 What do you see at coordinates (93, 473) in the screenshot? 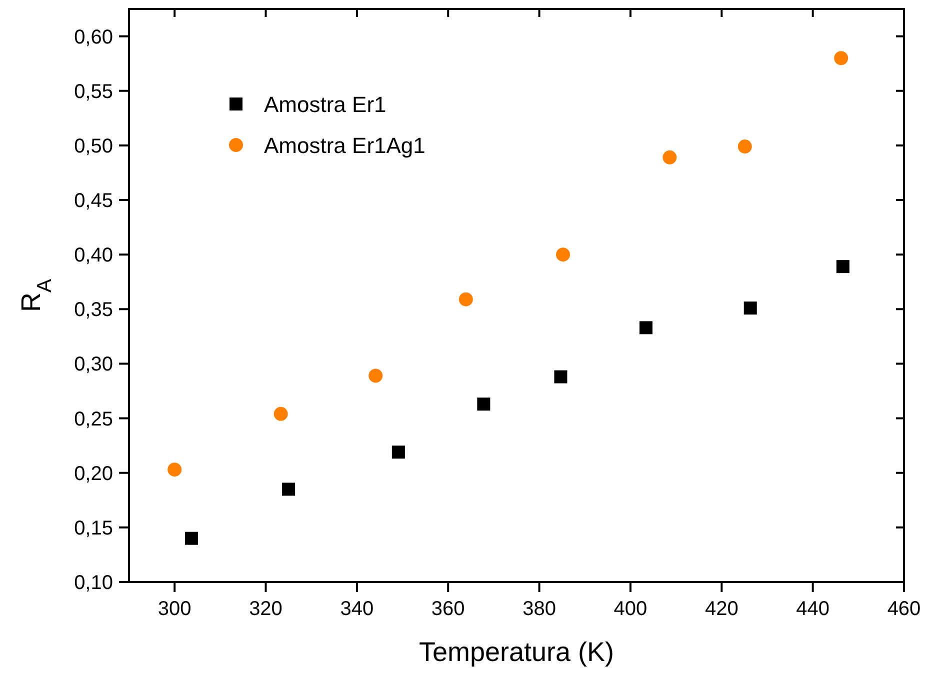
I see `y-tick-label: 0,20` at bounding box center [93, 473].